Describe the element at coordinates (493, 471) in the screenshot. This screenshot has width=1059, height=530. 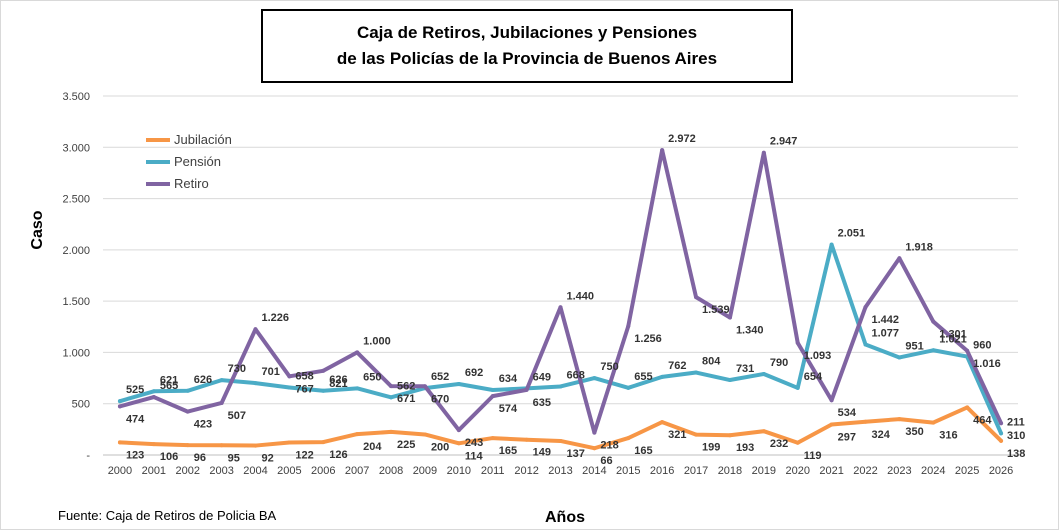
I see `x-tick-label: 2011` at that location.